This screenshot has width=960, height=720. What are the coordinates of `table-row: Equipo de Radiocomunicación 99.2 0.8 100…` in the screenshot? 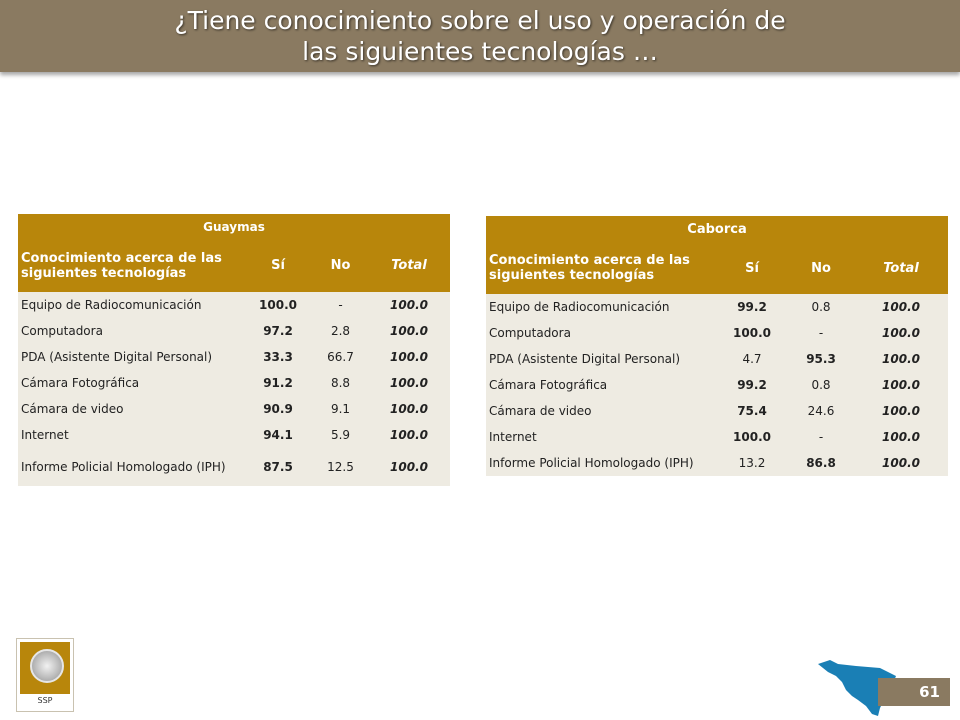 It's located at (717, 307).